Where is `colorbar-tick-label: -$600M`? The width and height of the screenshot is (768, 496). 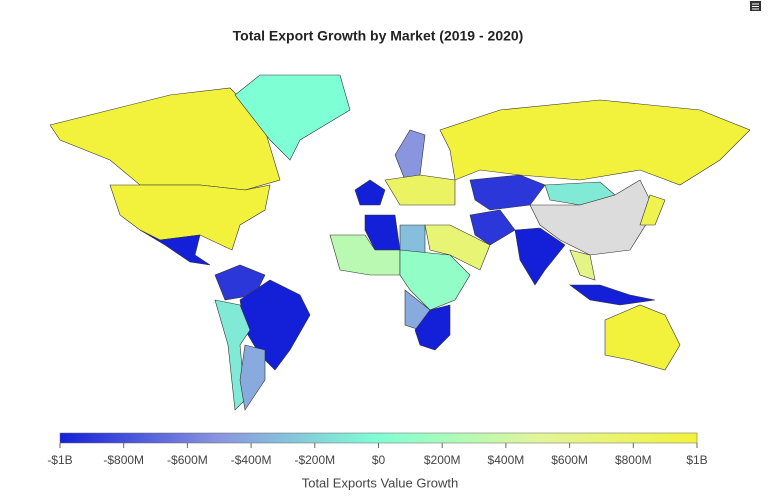
colorbar-tick-label: -$600M is located at coordinates (187, 460).